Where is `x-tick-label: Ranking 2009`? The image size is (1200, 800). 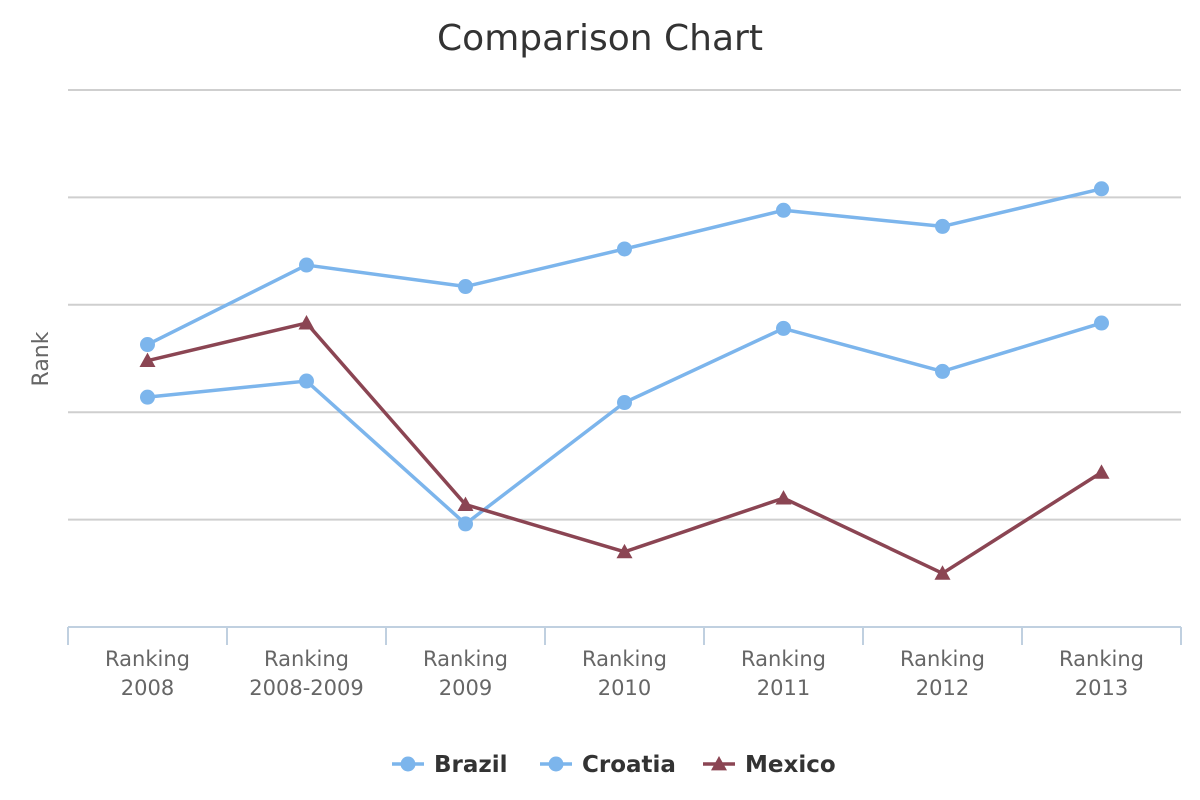
x-tick-label: Ranking 2009 is located at coordinates (465, 673).